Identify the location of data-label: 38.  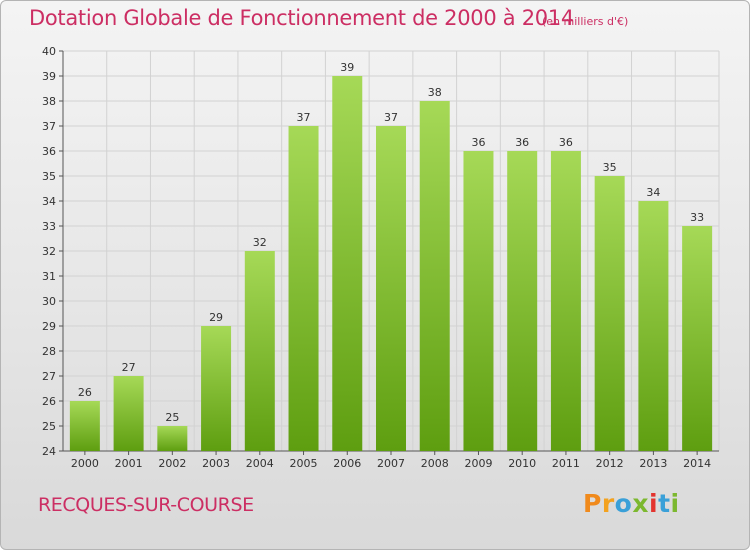
(435, 92).